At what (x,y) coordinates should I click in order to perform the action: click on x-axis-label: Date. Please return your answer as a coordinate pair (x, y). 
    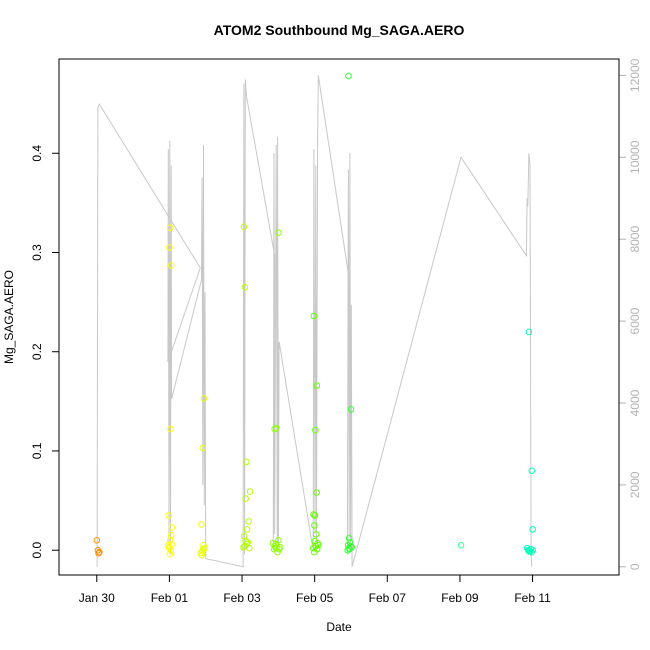
    Looking at the image, I should click on (339, 627).